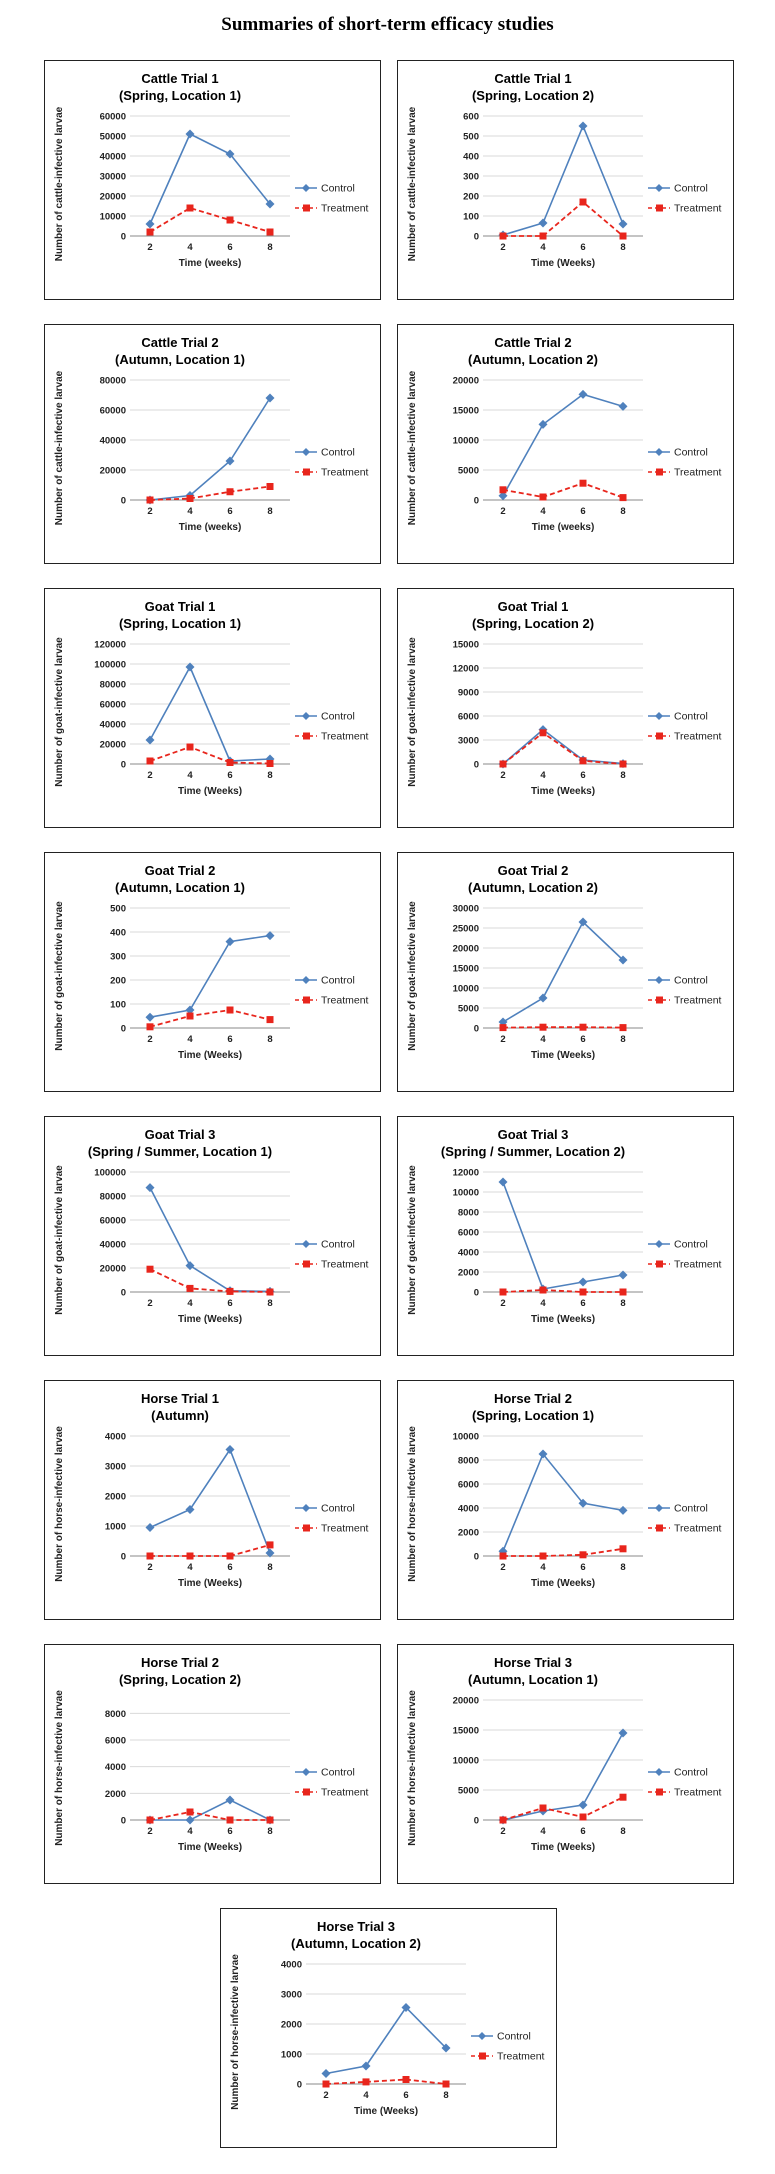 This screenshot has width=775, height=2174. I want to click on y-tick-label: 100000, so click(110, 665).